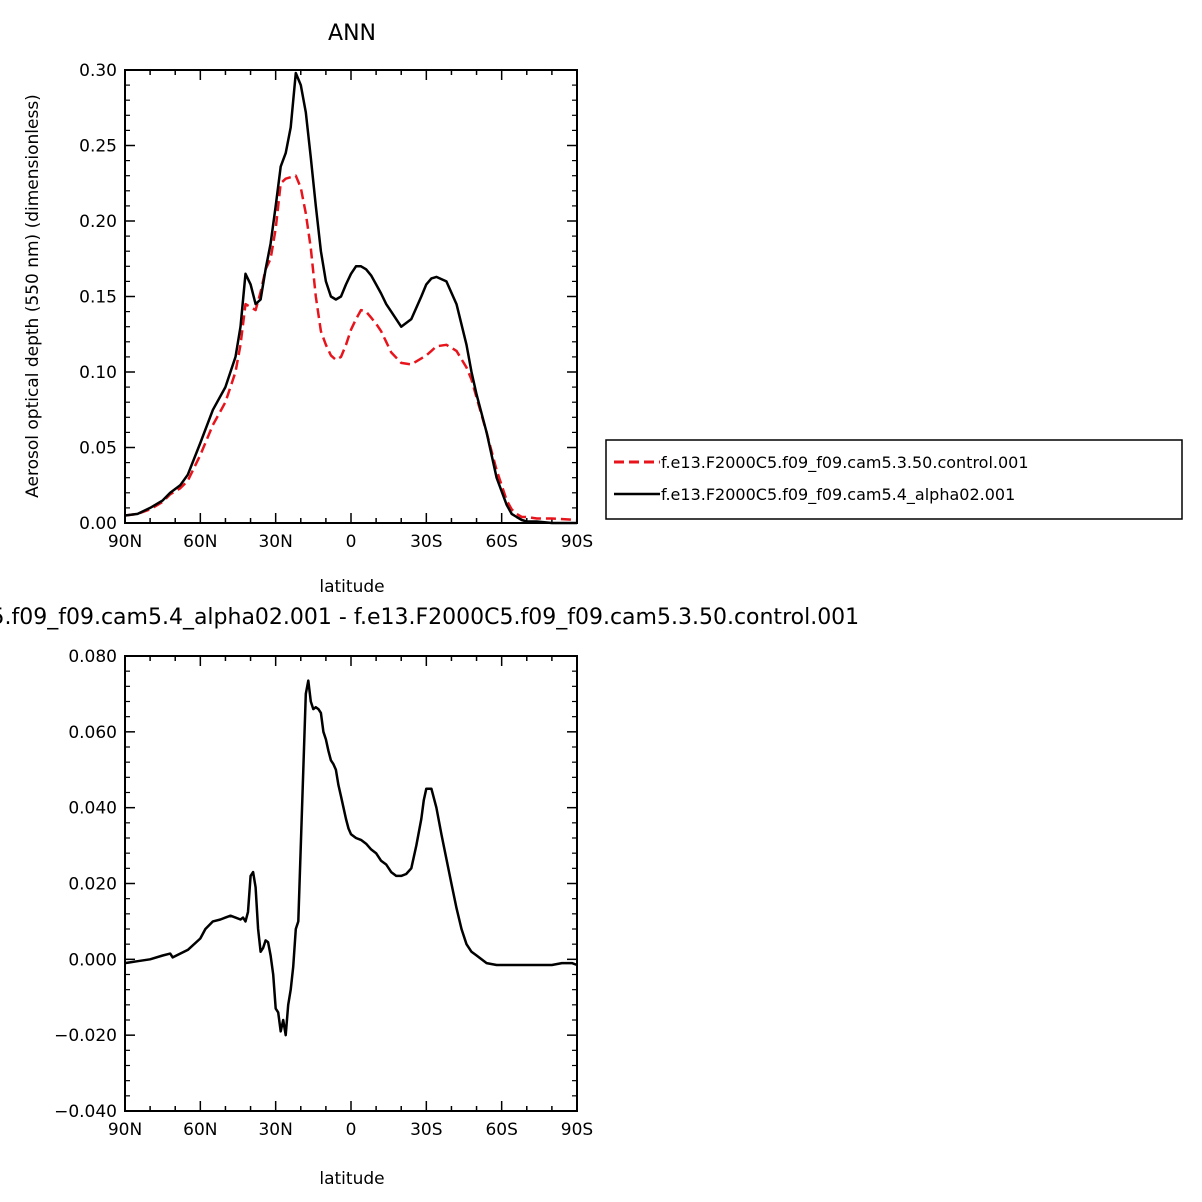 Image resolution: width=1202 pixels, height=1202 pixels. What do you see at coordinates (98, 71) in the screenshot?
I see `y-tick-label: 0.30` at bounding box center [98, 71].